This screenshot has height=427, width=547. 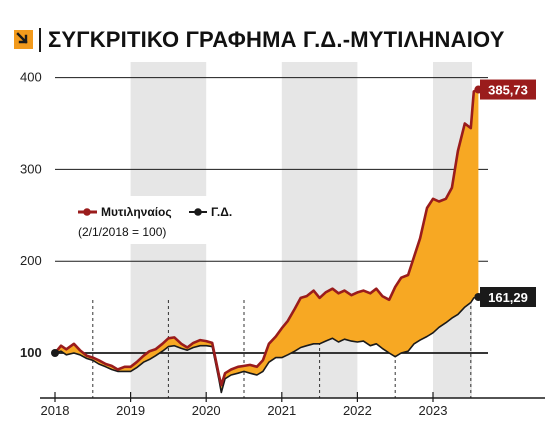 I want to click on title-bar: ΣΥΓΚΡΙΤΙΚΟ ΓΡΑΦΗΜΑ Γ.Δ.-ΜΥΤΙΛΗΝΑΙΟΥ, so click(x=273, y=40).